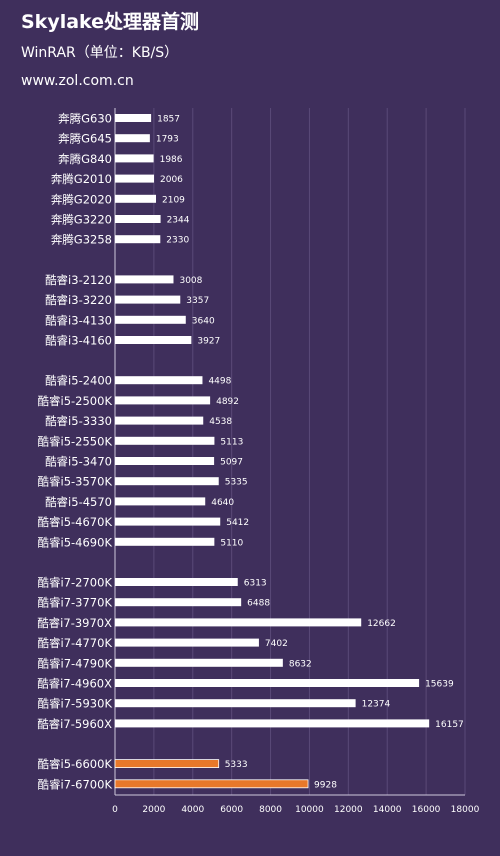 Image resolution: width=500 pixels, height=856 pixels. What do you see at coordinates (81, 179) in the screenshot?
I see `category-label: 奔腾G2010` at bounding box center [81, 179].